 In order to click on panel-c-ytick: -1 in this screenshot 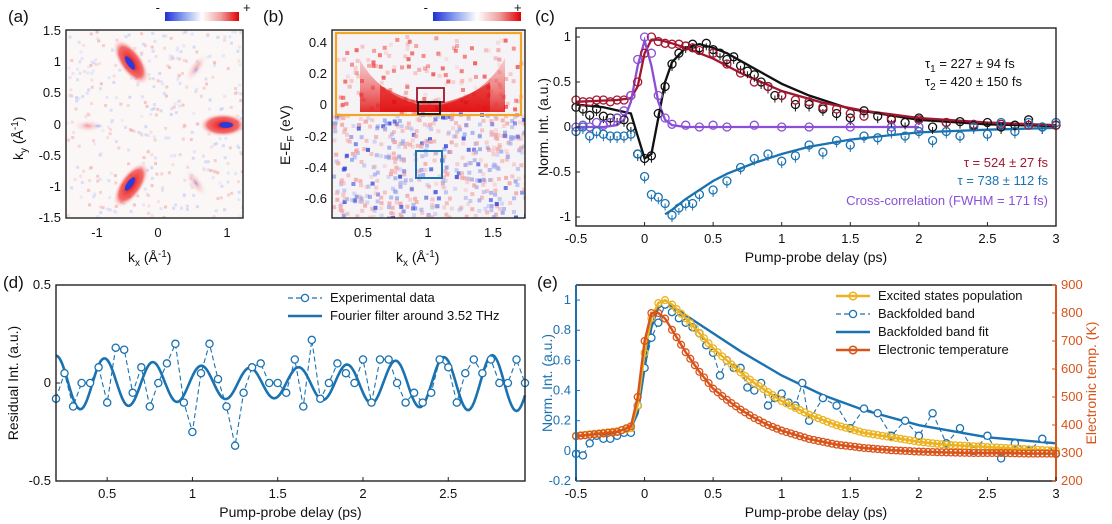, I will do `click(565, 216)`.